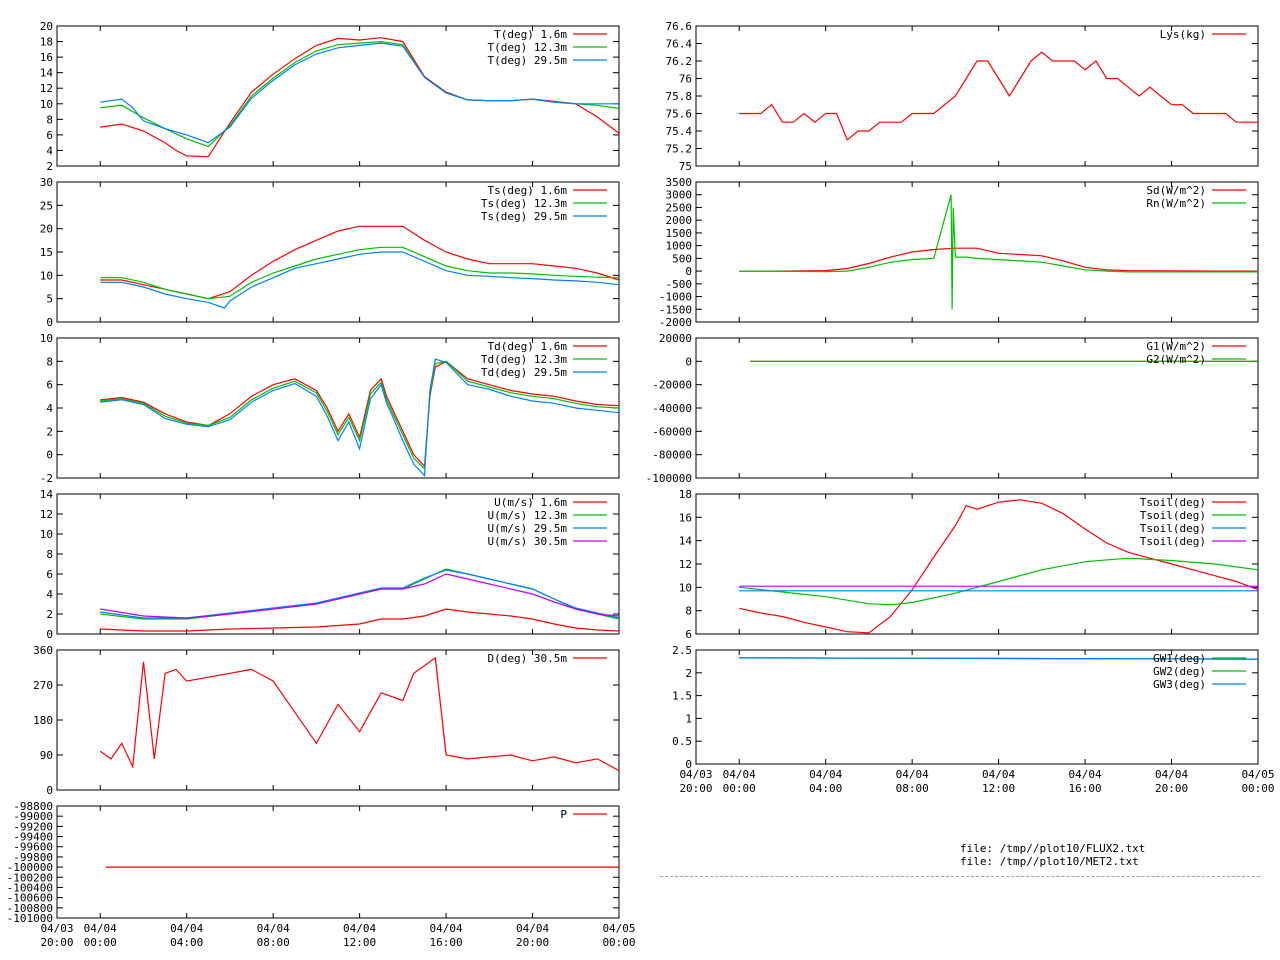 The image size is (1280, 960). Describe the element at coordinates (672, 385) in the screenshot. I see `y-tick-label: -20000` at that location.